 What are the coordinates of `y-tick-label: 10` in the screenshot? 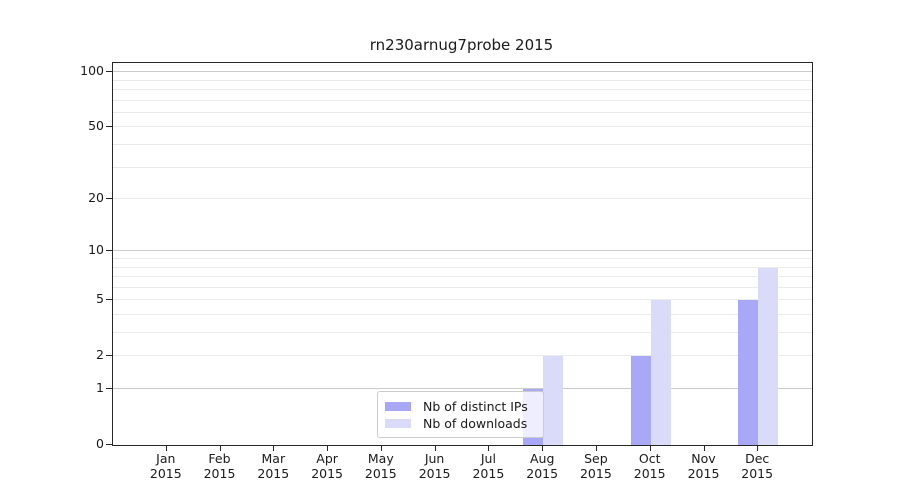 It's located at (96, 250).